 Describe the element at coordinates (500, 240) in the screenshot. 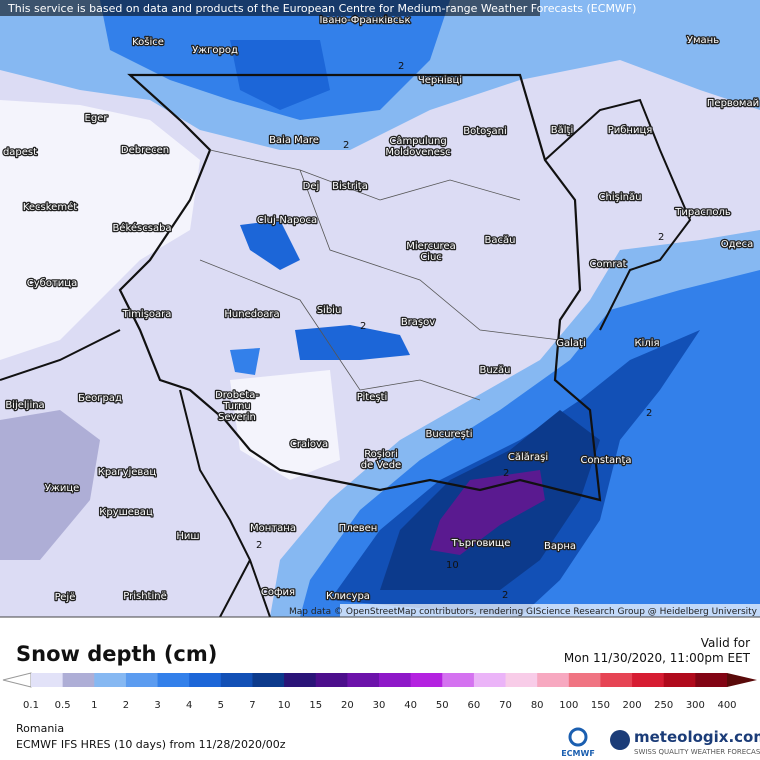

I see `city-label: Bacău` at that location.